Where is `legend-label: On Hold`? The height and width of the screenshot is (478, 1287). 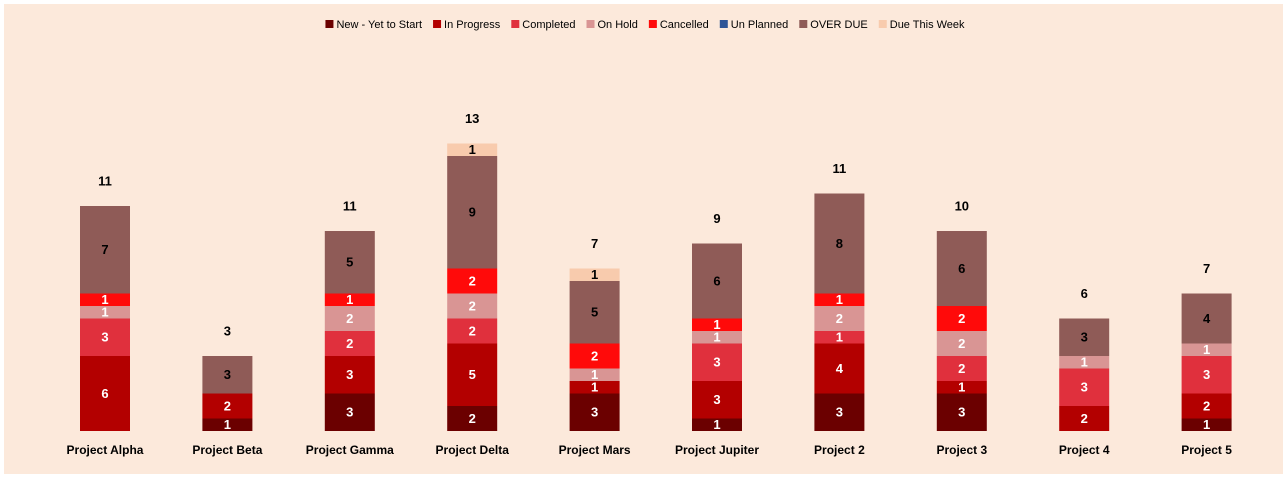 legend-label: On Hold is located at coordinates (618, 25).